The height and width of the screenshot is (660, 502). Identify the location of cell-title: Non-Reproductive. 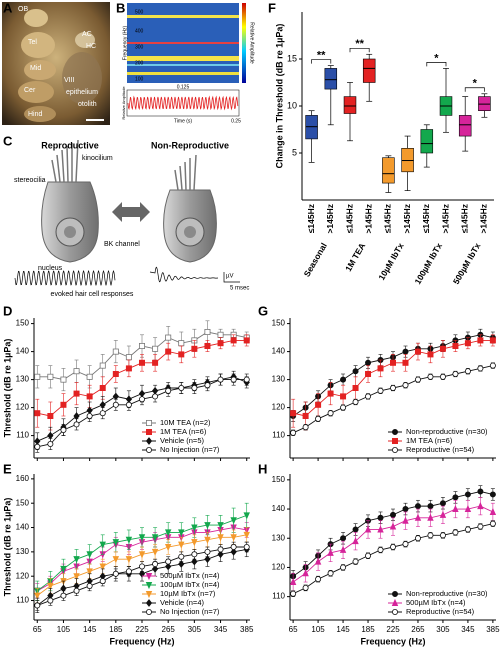
(190, 145).